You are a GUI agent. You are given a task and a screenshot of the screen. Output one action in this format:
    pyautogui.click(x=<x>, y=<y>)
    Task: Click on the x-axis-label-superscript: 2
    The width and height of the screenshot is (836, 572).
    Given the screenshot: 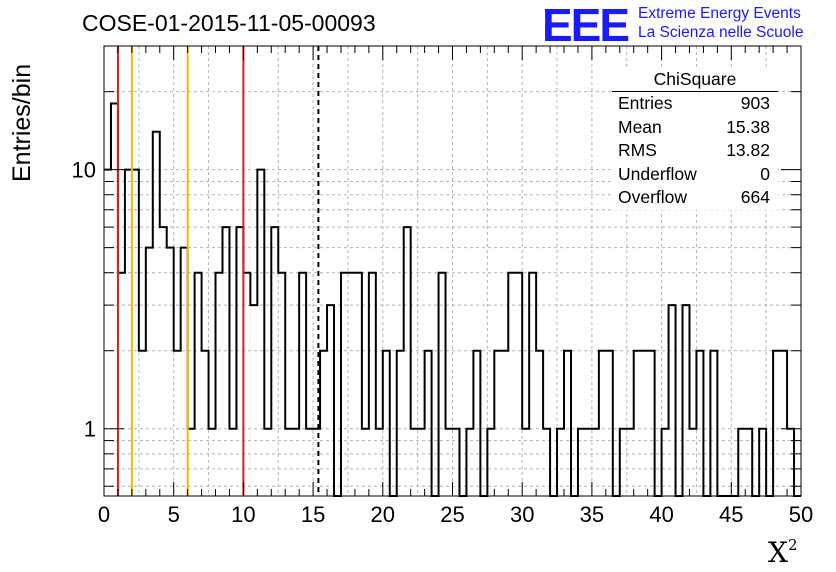 What is the action you would take?
    pyautogui.click(x=792, y=545)
    